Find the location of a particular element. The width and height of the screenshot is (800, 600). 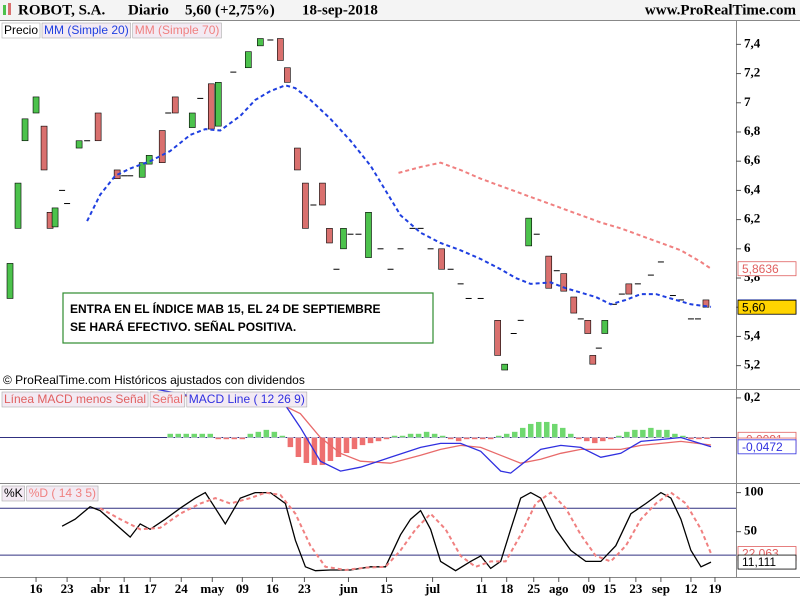

legend-entry: MM (Simple 20) is located at coordinates (86, 30).